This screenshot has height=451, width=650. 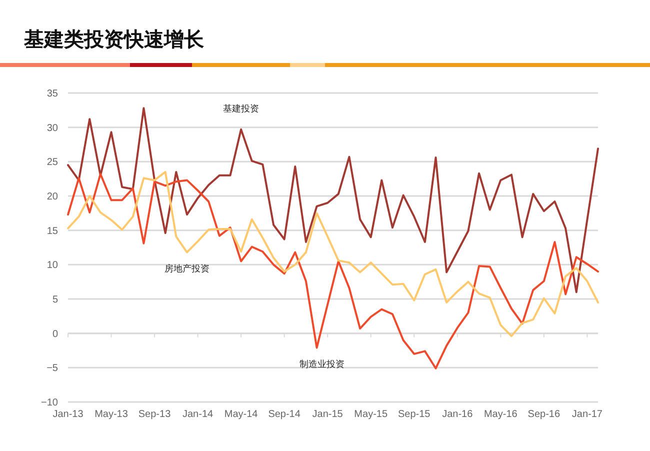 What do you see at coordinates (241, 414) in the screenshot?
I see `x-tick-label: May-14` at bounding box center [241, 414].